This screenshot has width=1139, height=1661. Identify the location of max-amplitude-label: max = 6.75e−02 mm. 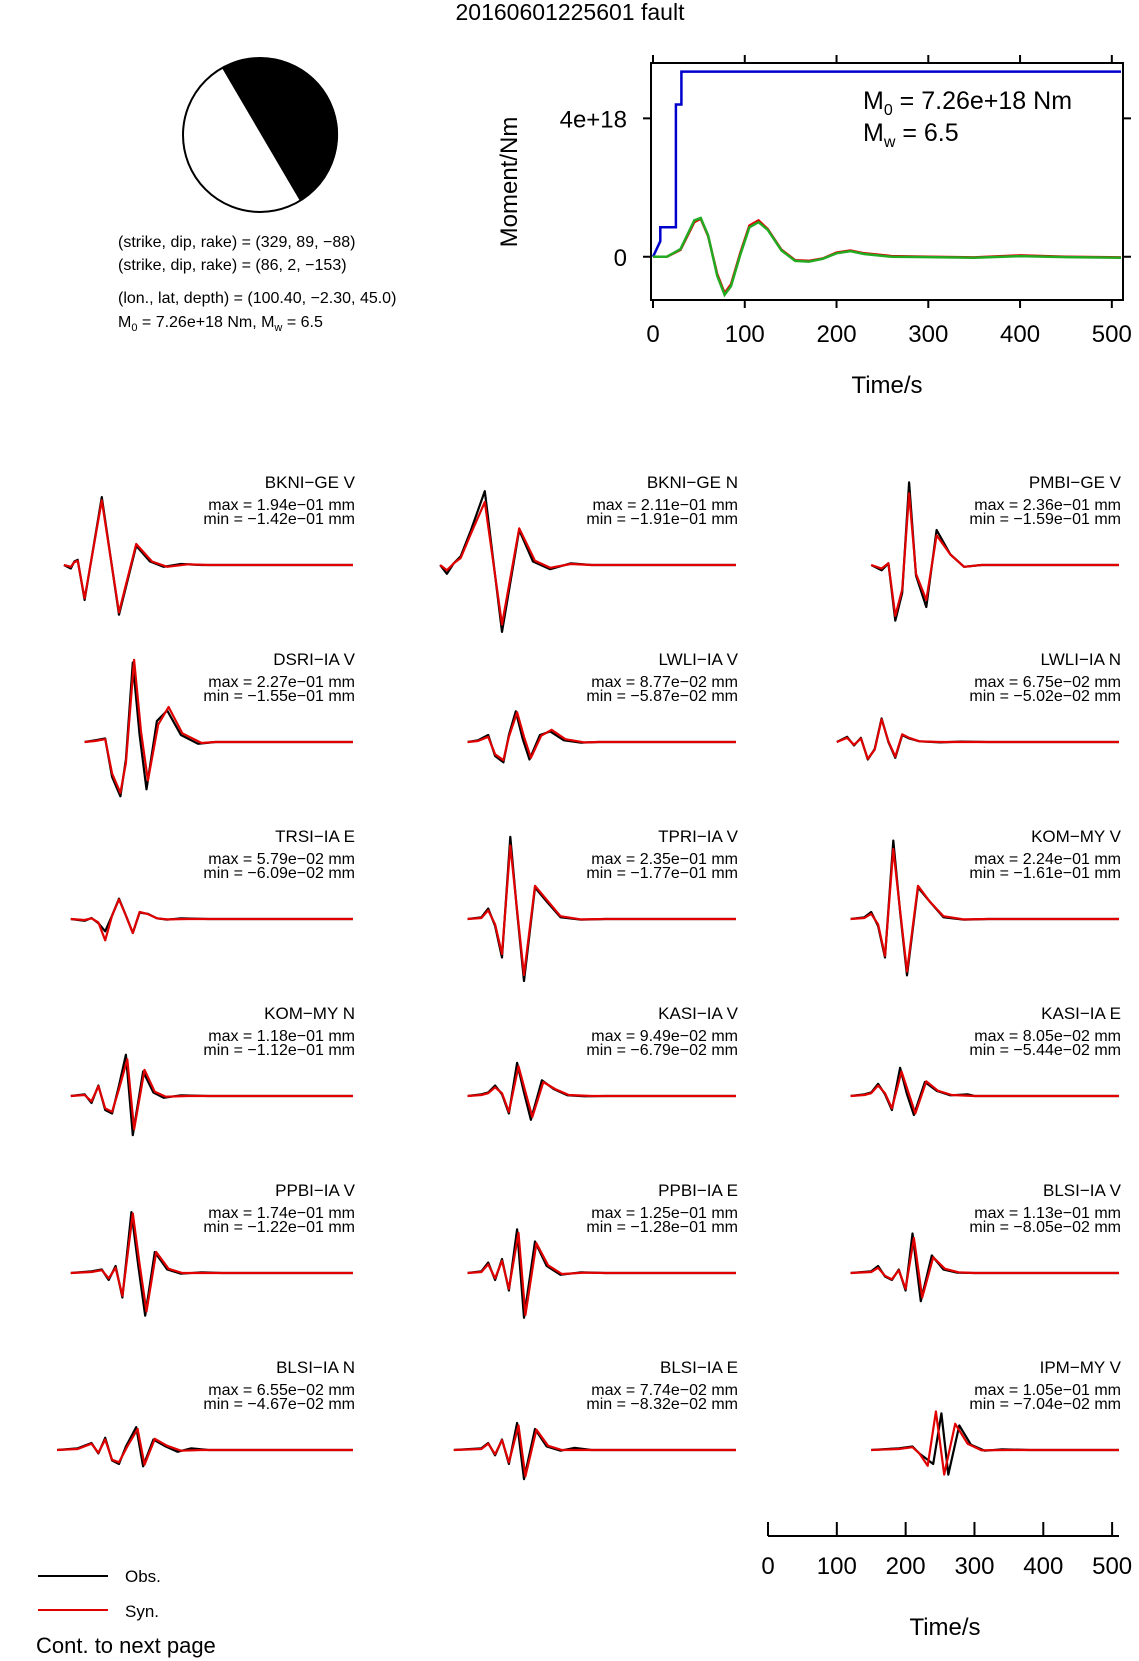
(1047, 682).